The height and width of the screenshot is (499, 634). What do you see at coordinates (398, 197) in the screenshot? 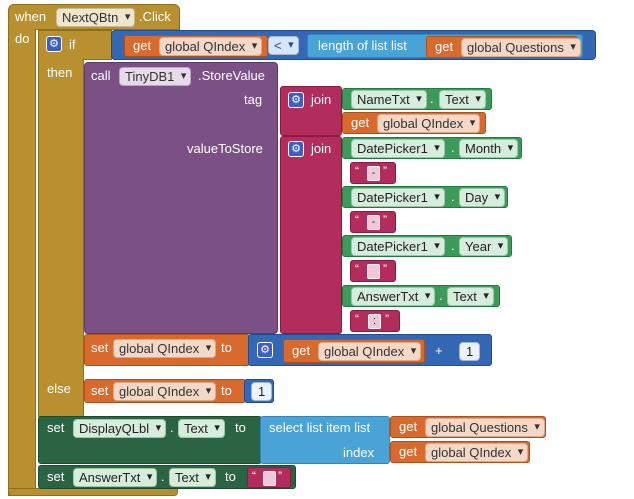
I see `datepicker-day-comp-dropdown: DatePicker1` at bounding box center [398, 197].